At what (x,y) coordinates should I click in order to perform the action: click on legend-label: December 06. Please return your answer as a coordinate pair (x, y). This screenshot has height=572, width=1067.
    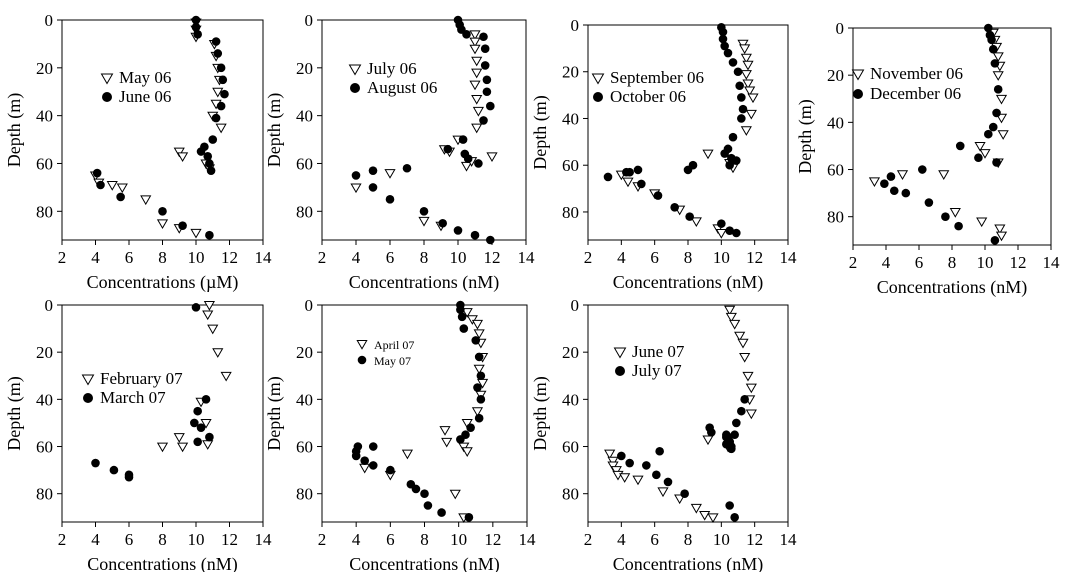
    Looking at the image, I should click on (915, 93).